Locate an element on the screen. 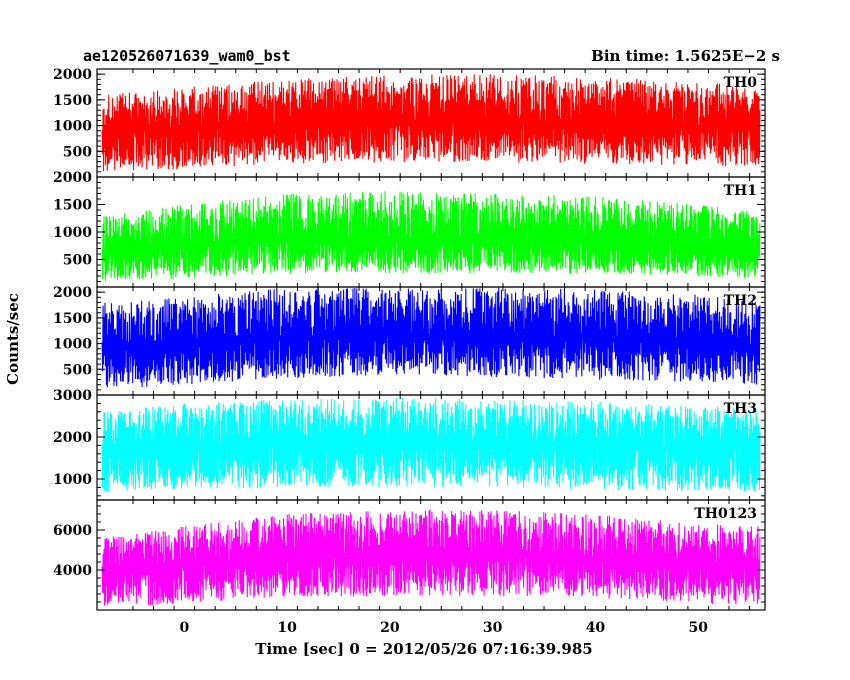 The width and height of the screenshot is (850, 680). series-th0123 is located at coordinates (431, 557).